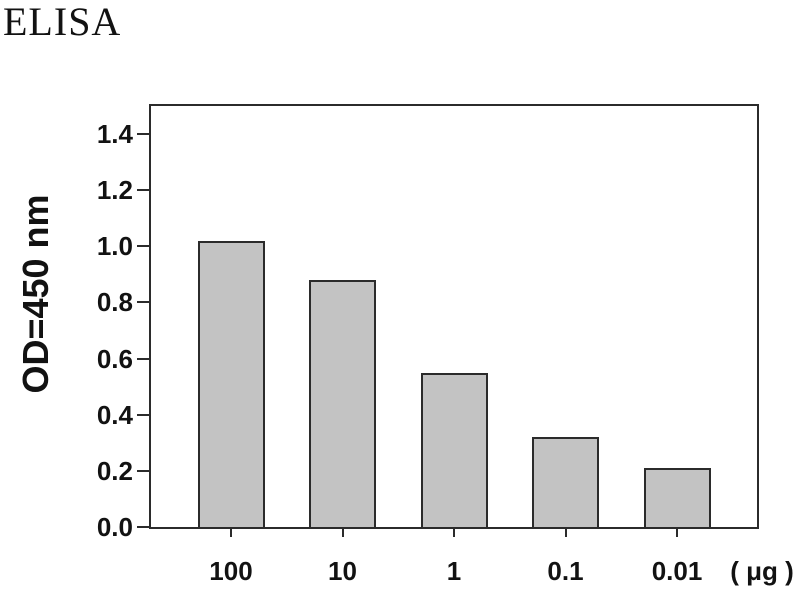 Image resolution: width=800 pixels, height=600 pixels. I want to click on y-tick-label: 1.0, so click(114, 246).